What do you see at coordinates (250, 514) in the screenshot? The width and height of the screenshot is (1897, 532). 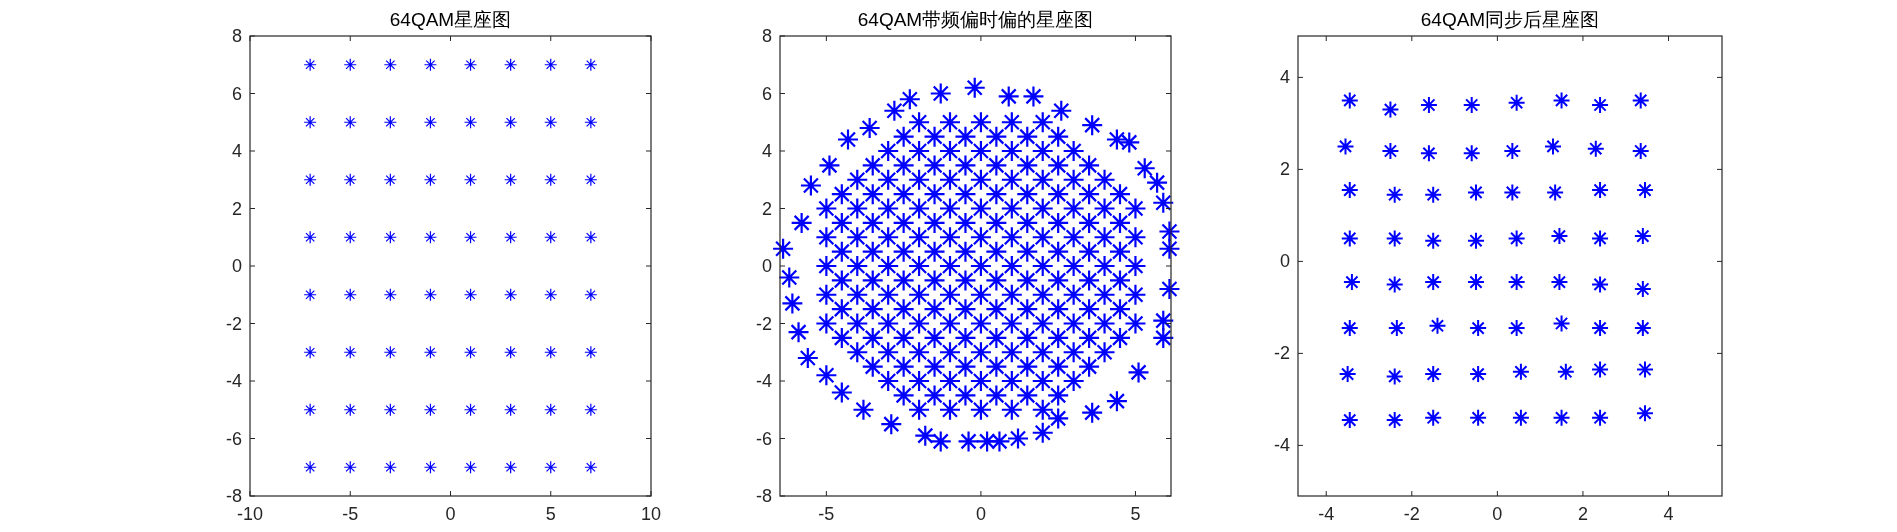 I see `x-tick-label: -10` at bounding box center [250, 514].